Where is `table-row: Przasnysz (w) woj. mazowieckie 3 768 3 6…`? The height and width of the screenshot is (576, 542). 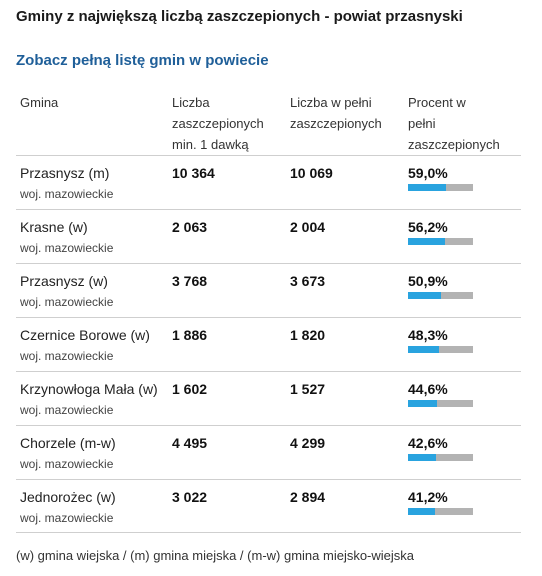 table-row: Przasnysz (w) woj. mazowieckie 3 768 3 6… is located at coordinates (268, 290).